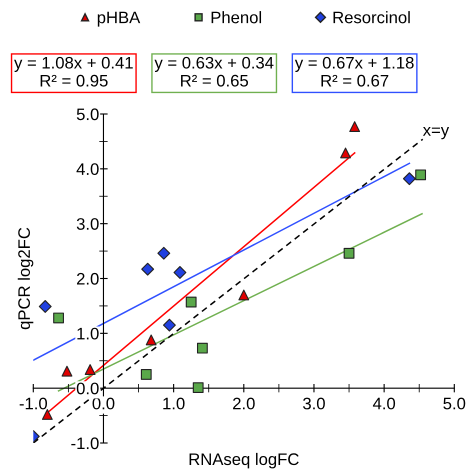  I want to click on legend-label: Resorcinol, so click(372, 17).